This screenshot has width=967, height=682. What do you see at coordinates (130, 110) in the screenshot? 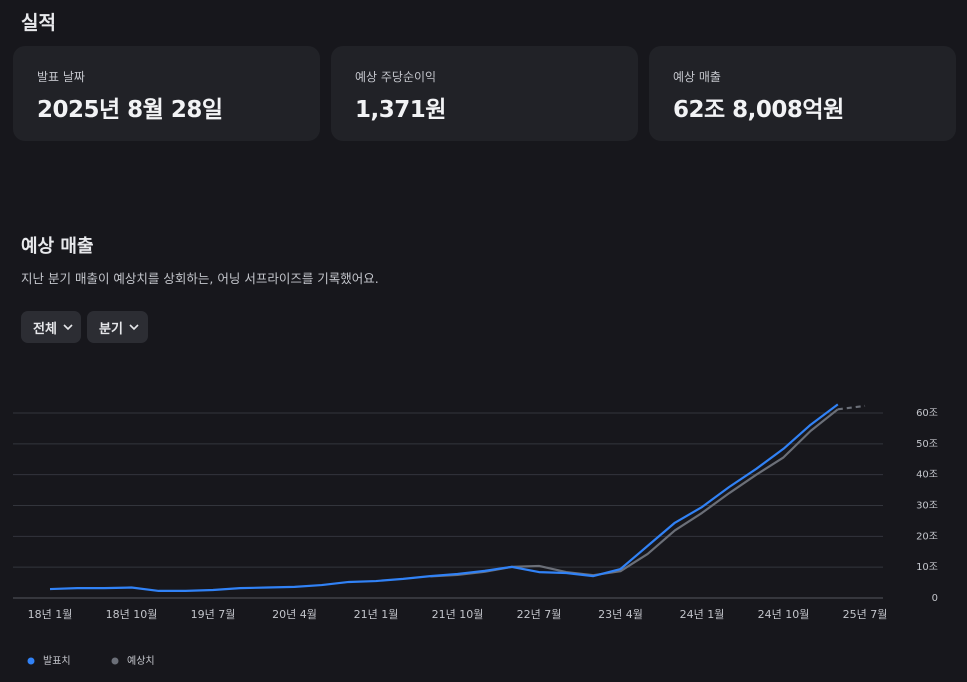
I see `card-value: 2025년 8월 28일` at bounding box center [130, 110].